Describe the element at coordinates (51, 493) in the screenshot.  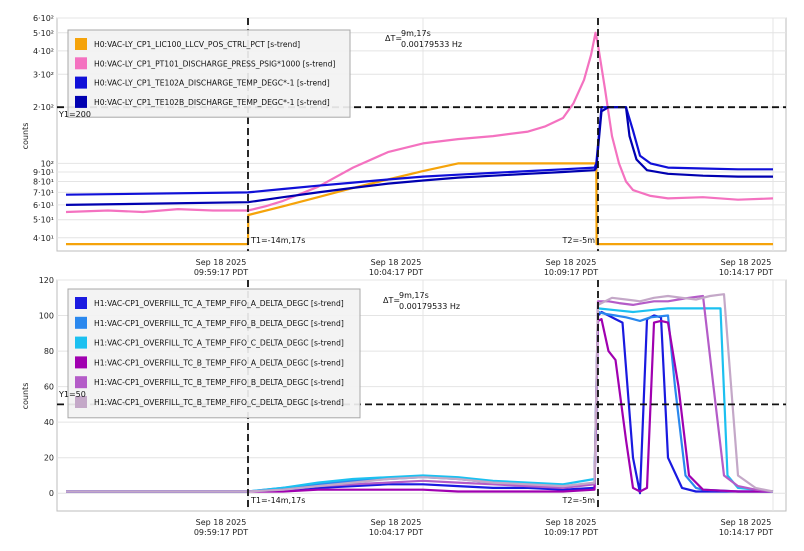
I see `y-tick-label: 0` at that location.